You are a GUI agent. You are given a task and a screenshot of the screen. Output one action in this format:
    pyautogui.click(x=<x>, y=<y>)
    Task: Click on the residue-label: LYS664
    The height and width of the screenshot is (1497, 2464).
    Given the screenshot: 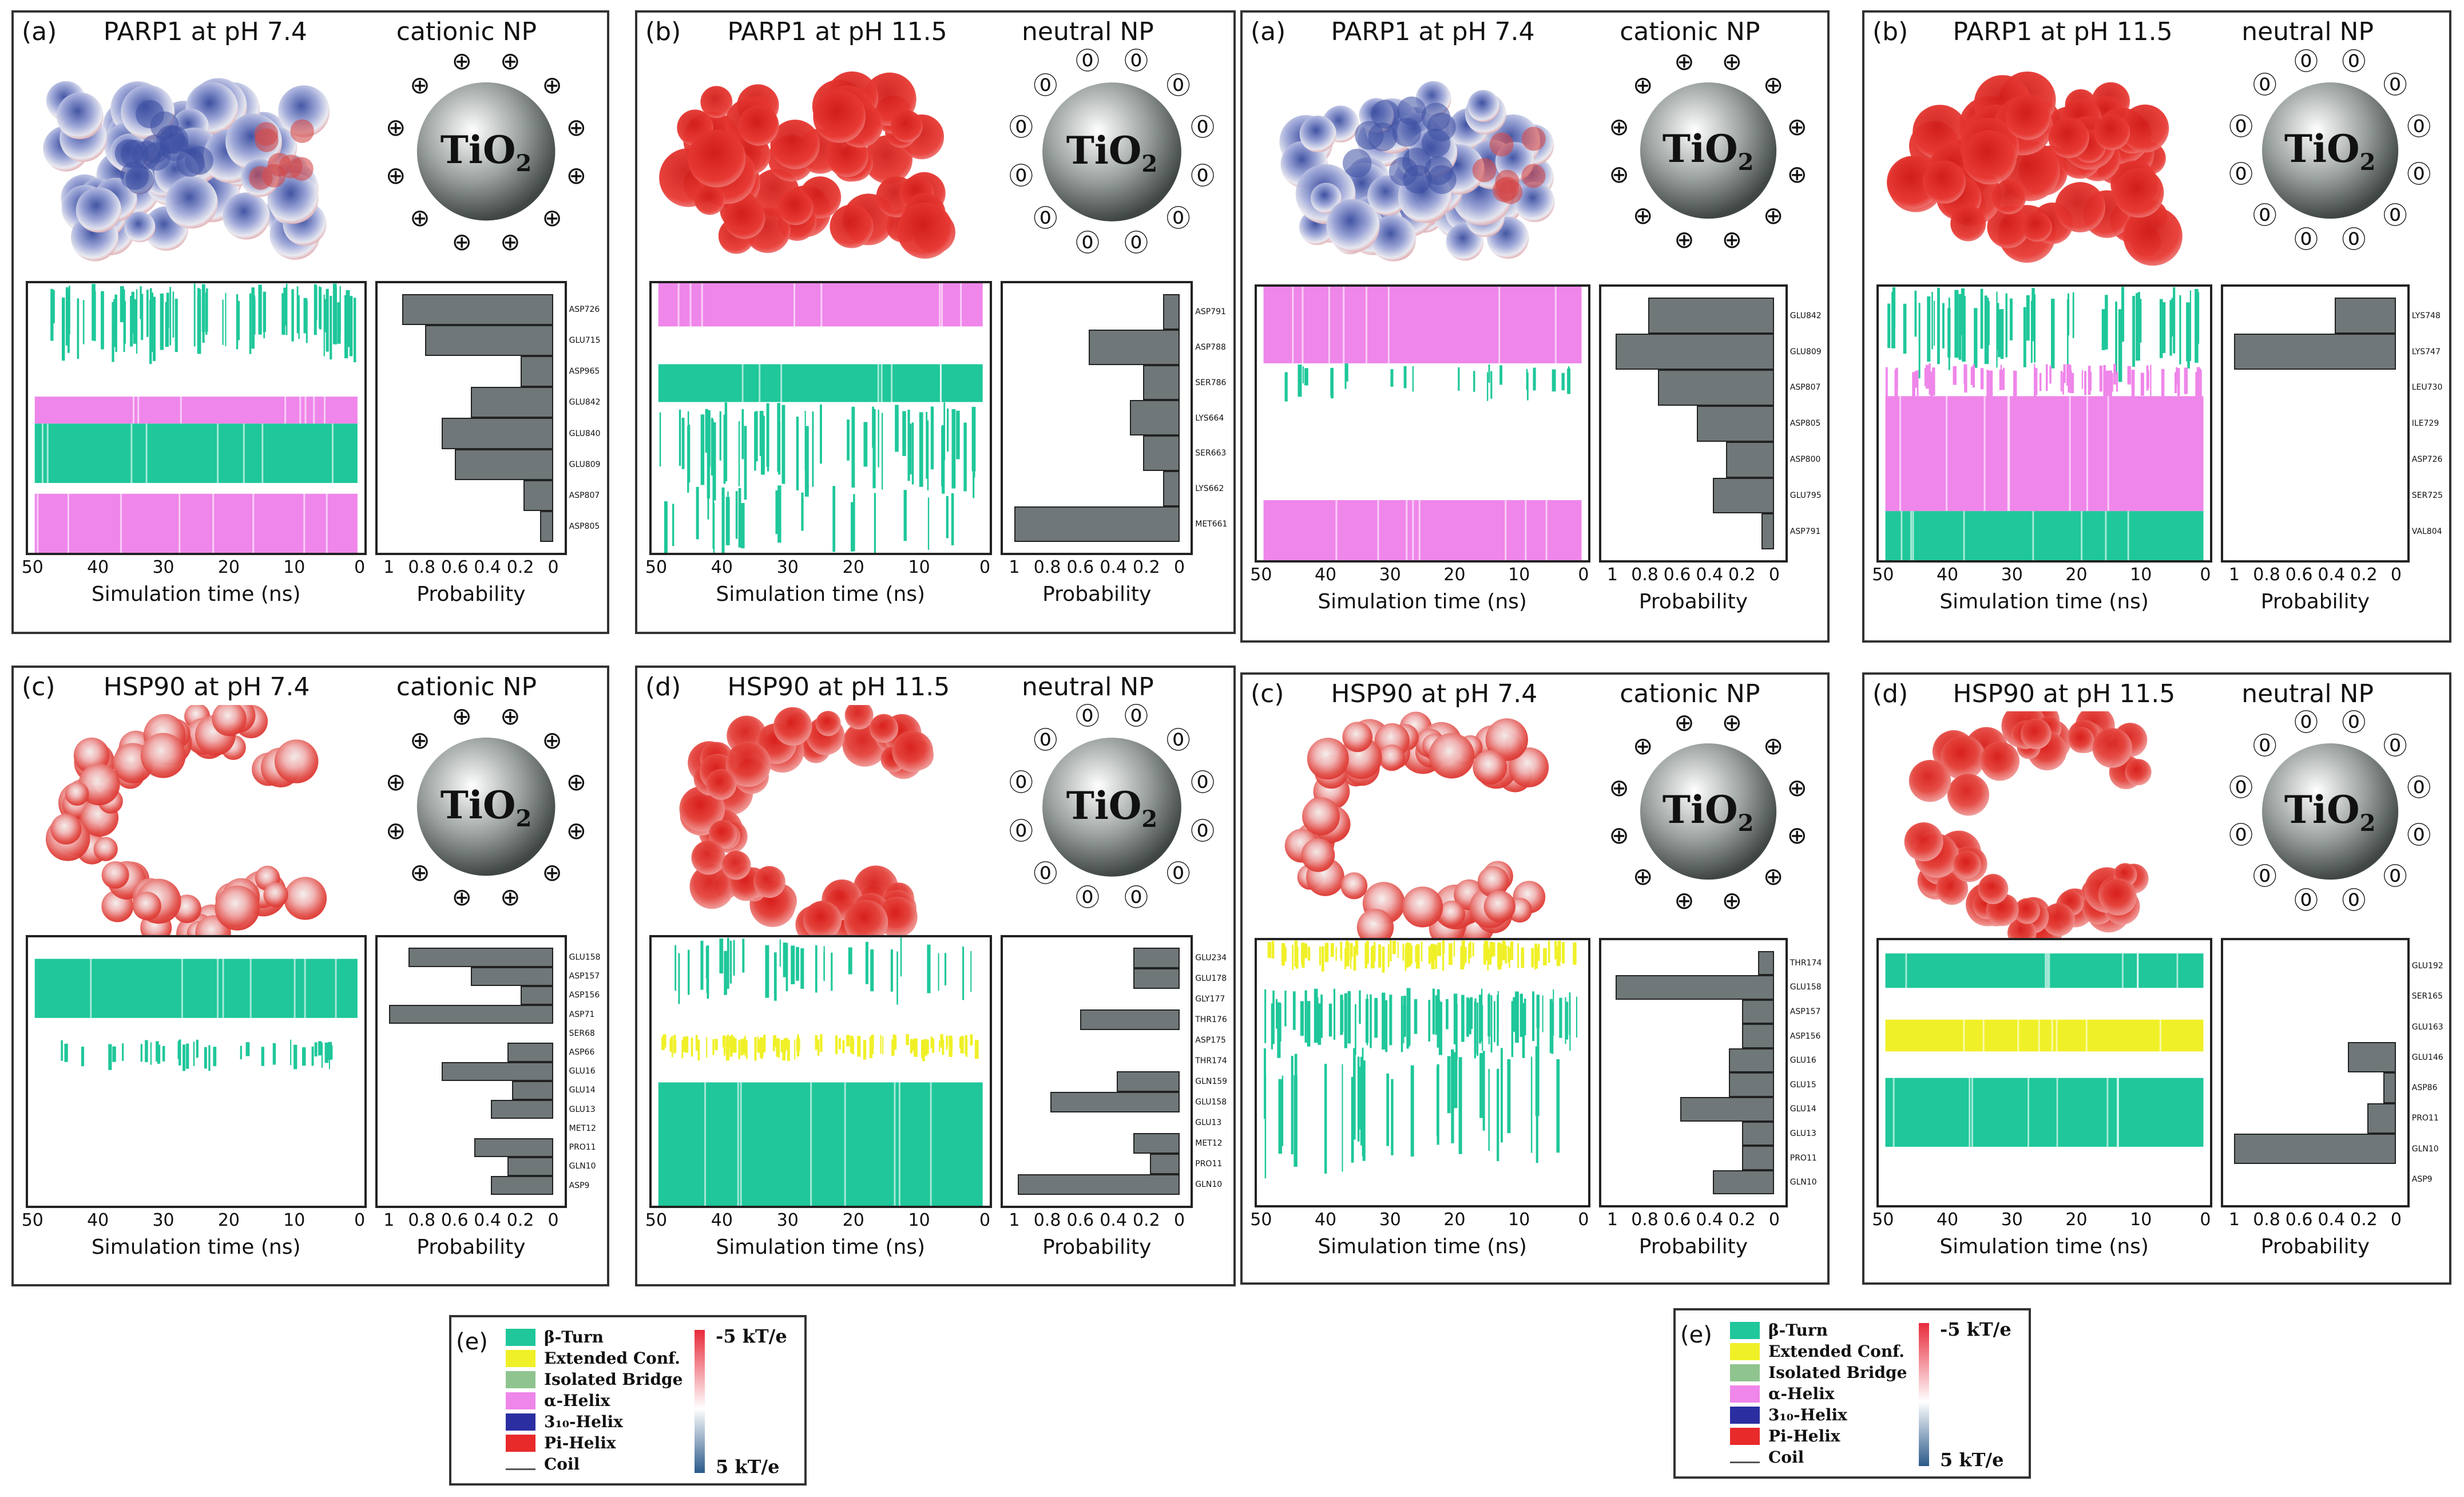 What is the action you would take?
    pyautogui.click(x=1209, y=418)
    